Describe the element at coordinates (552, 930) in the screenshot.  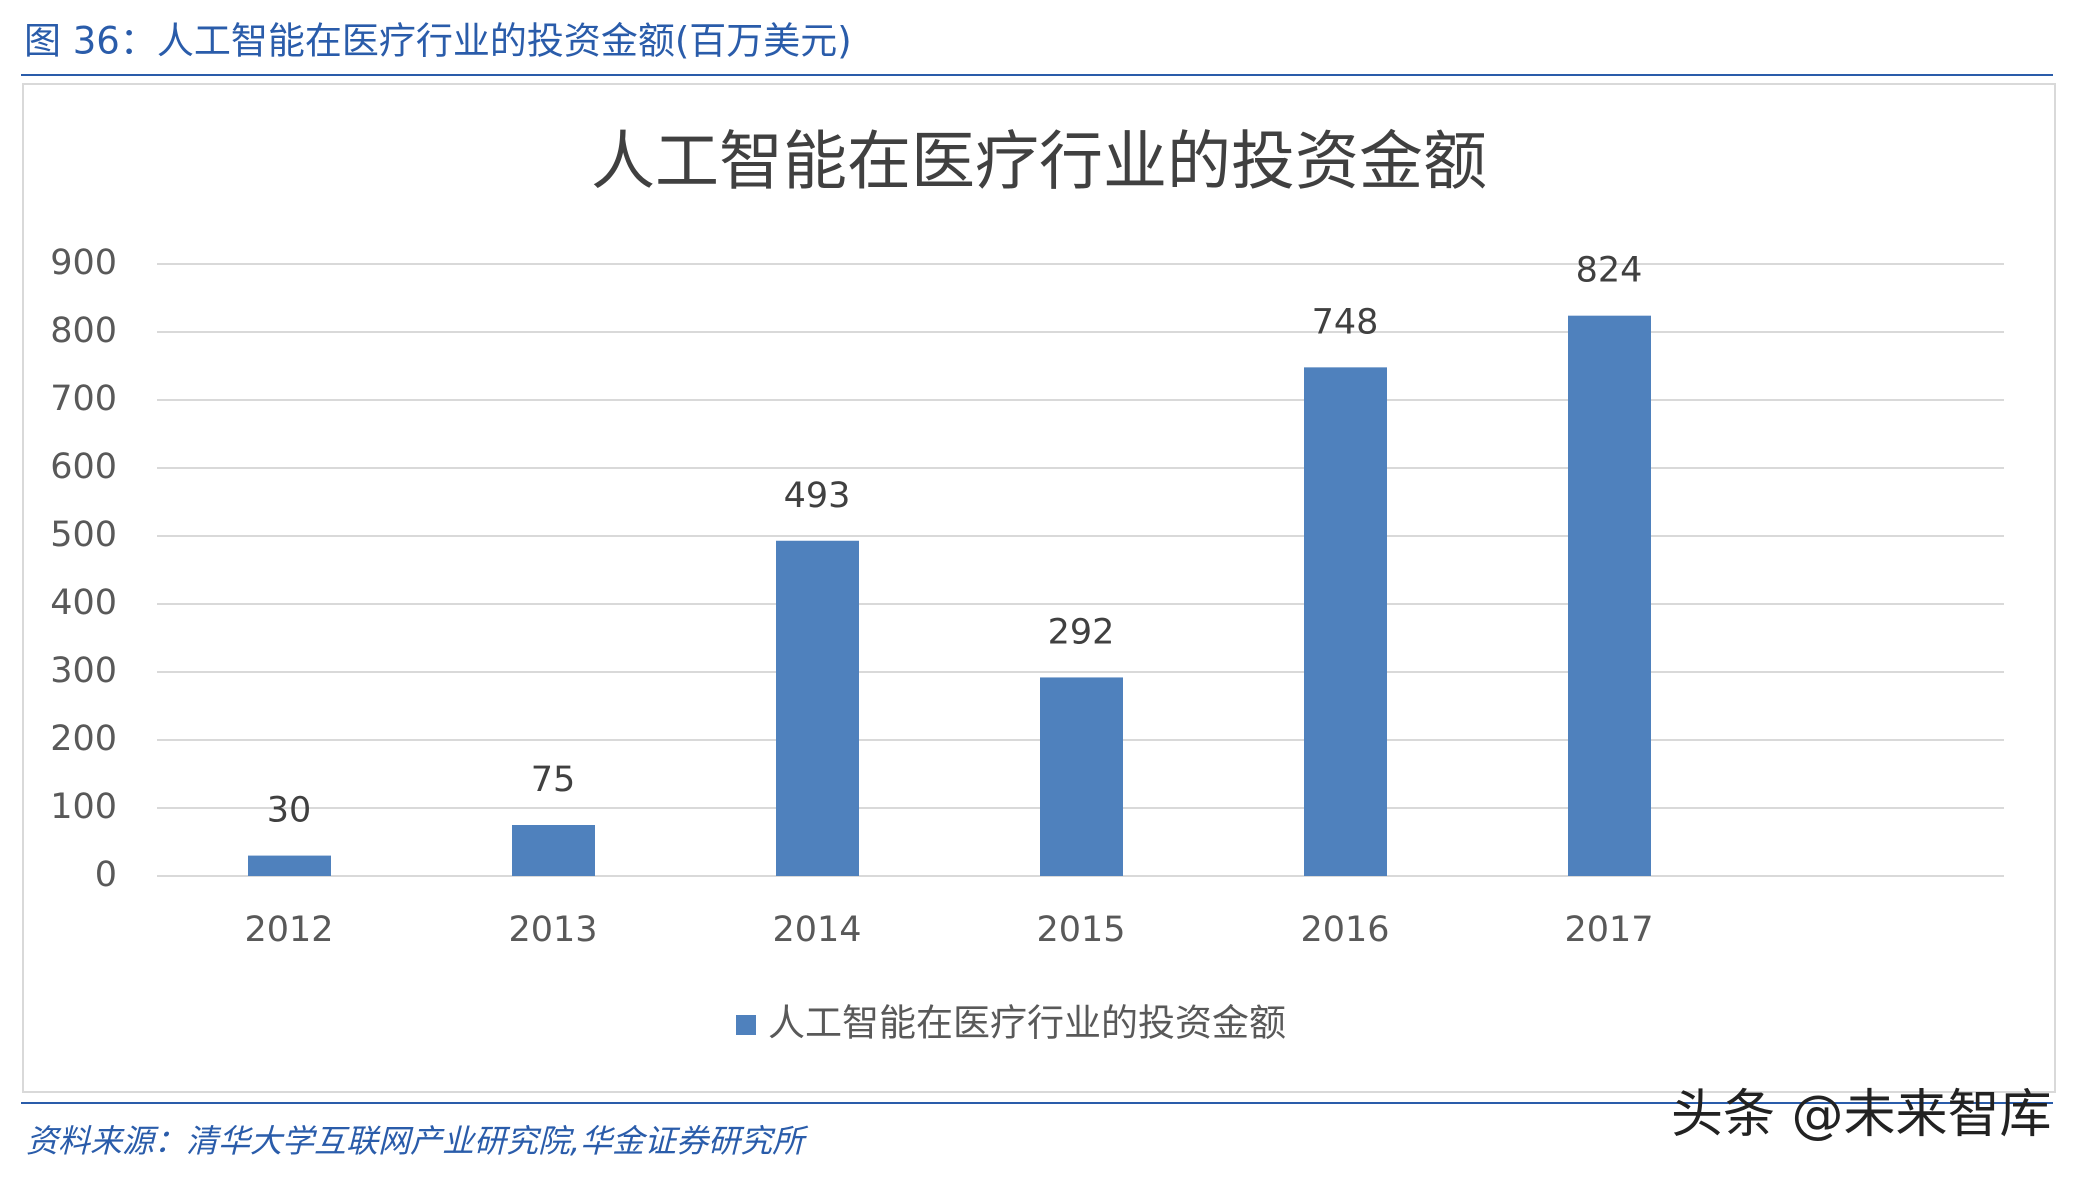
I see `x-tick-label: 2013` at that location.